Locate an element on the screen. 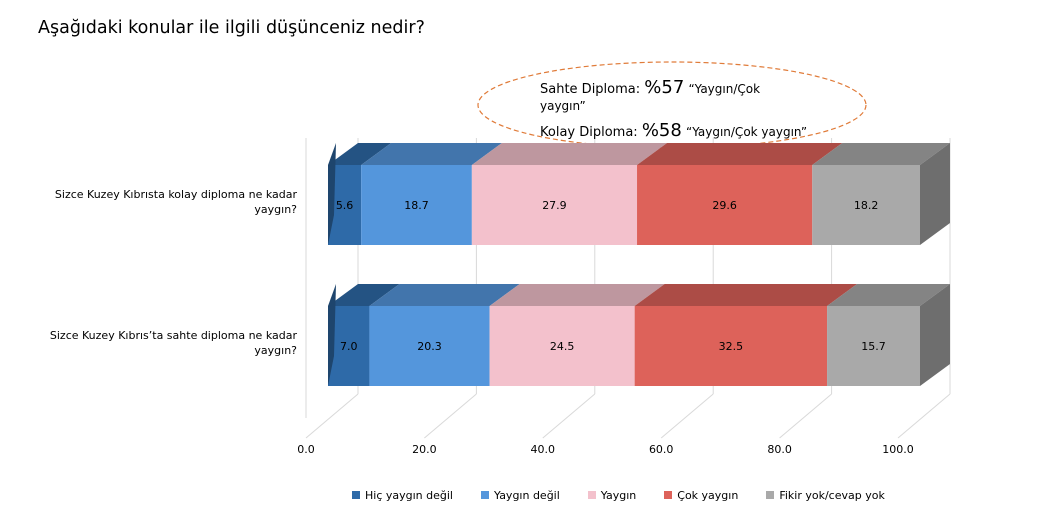  data-label: 18.7 is located at coordinates (416, 205).